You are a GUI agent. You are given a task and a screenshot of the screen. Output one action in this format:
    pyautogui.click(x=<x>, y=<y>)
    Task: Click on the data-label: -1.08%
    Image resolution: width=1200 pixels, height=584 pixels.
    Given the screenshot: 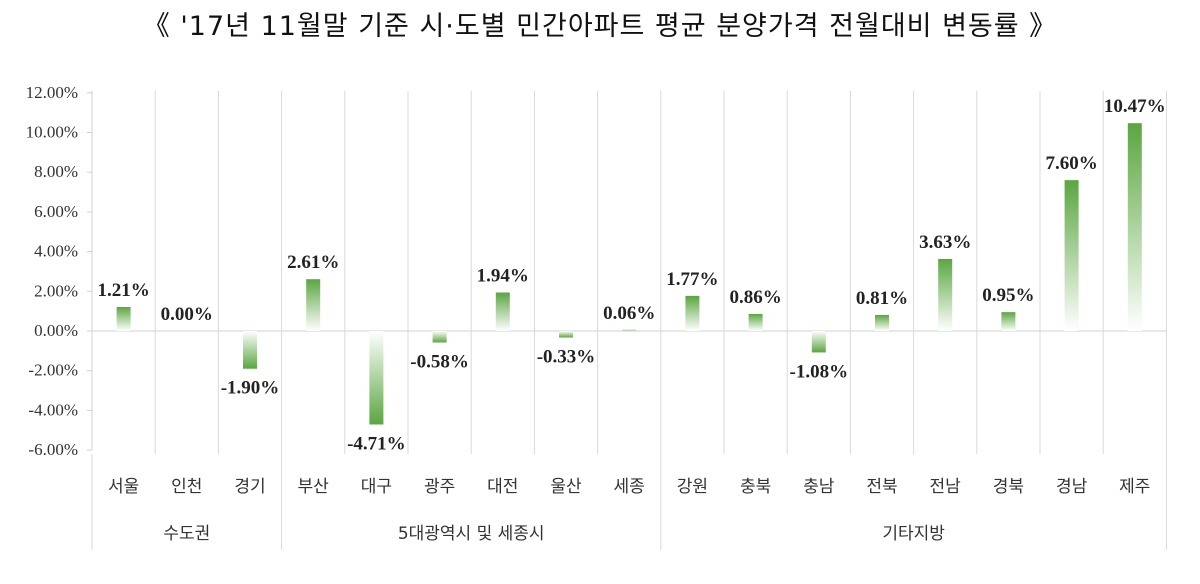 What is the action you would take?
    pyautogui.click(x=819, y=371)
    